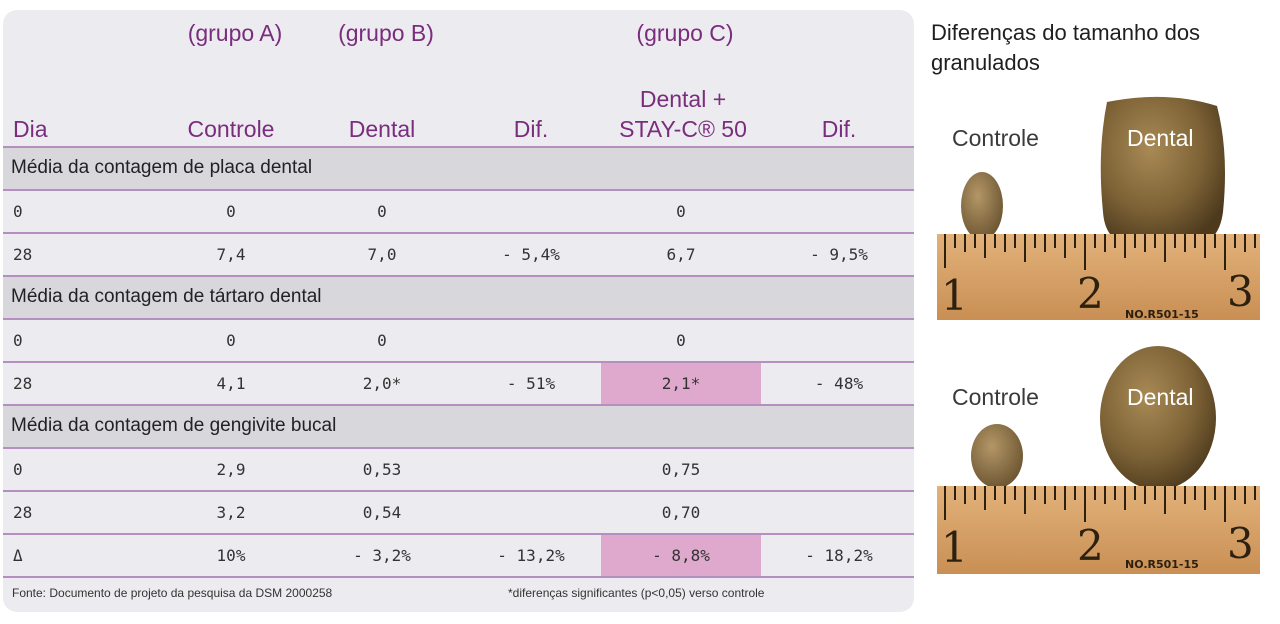 This screenshot has height=624, width=1280. Describe the element at coordinates (382, 129) in the screenshot. I see `header-dental: Dental` at that location.